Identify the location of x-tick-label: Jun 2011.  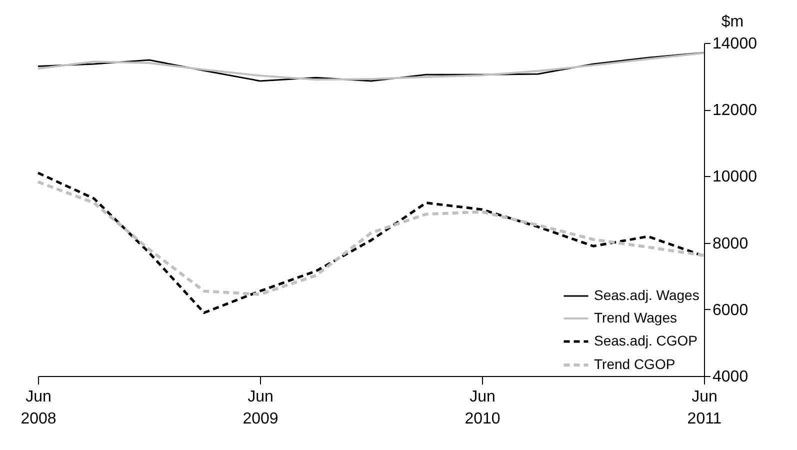
(704, 408).